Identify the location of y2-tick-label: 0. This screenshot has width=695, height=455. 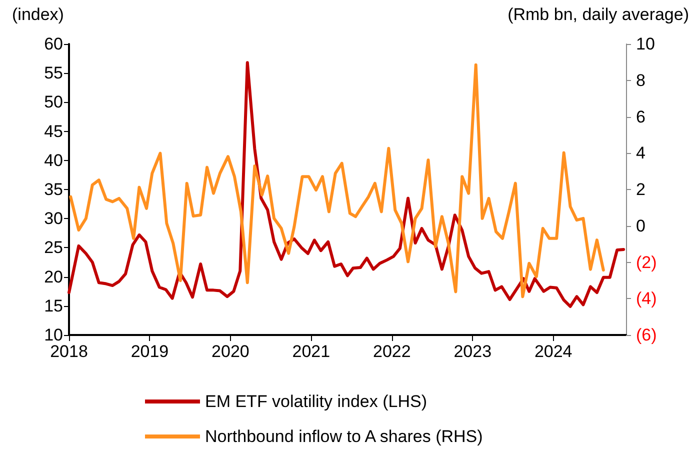
(641, 226).